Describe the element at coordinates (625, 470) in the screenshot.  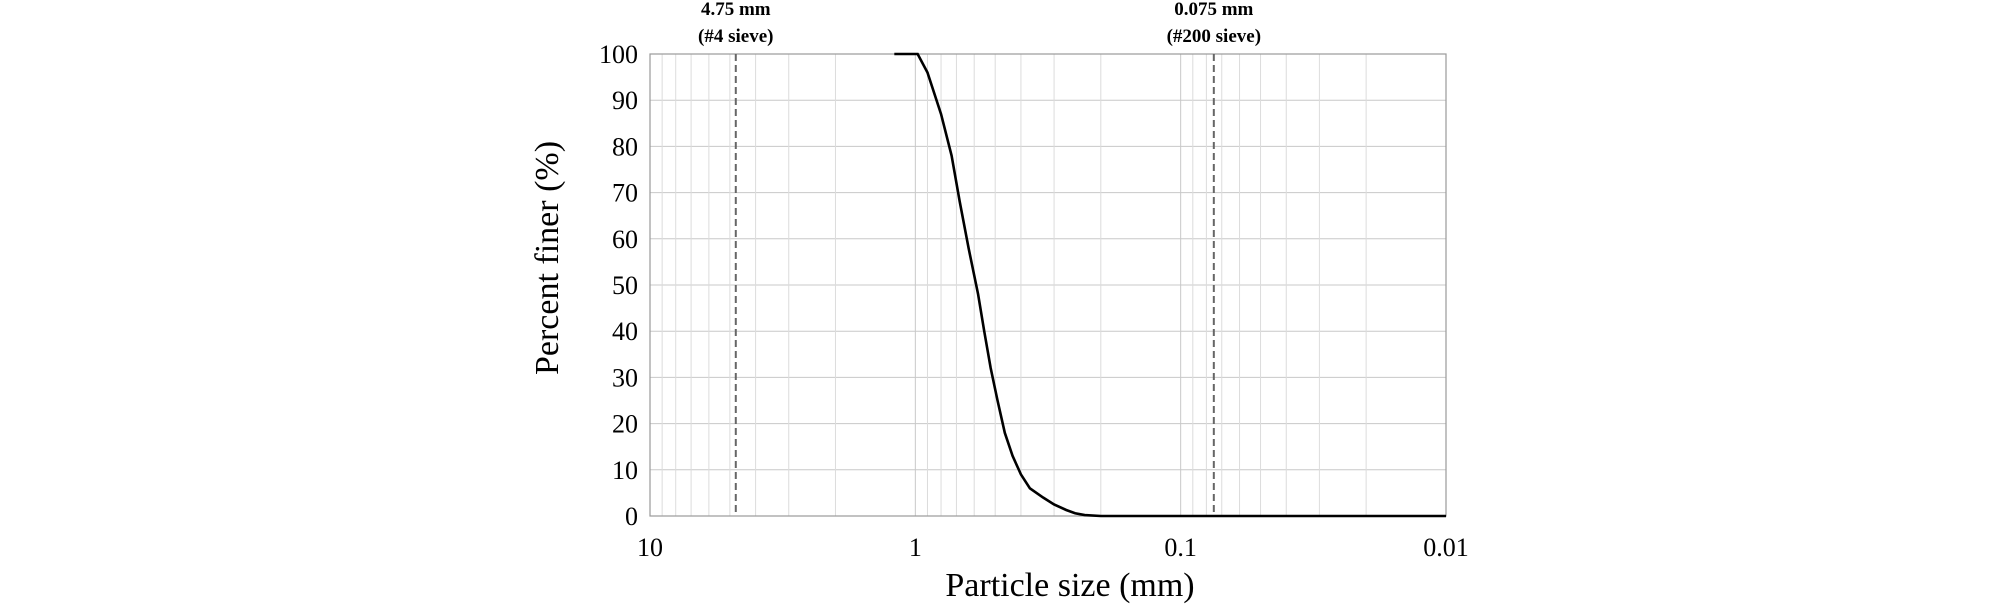
I see `y-tick-label: 10` at that location.